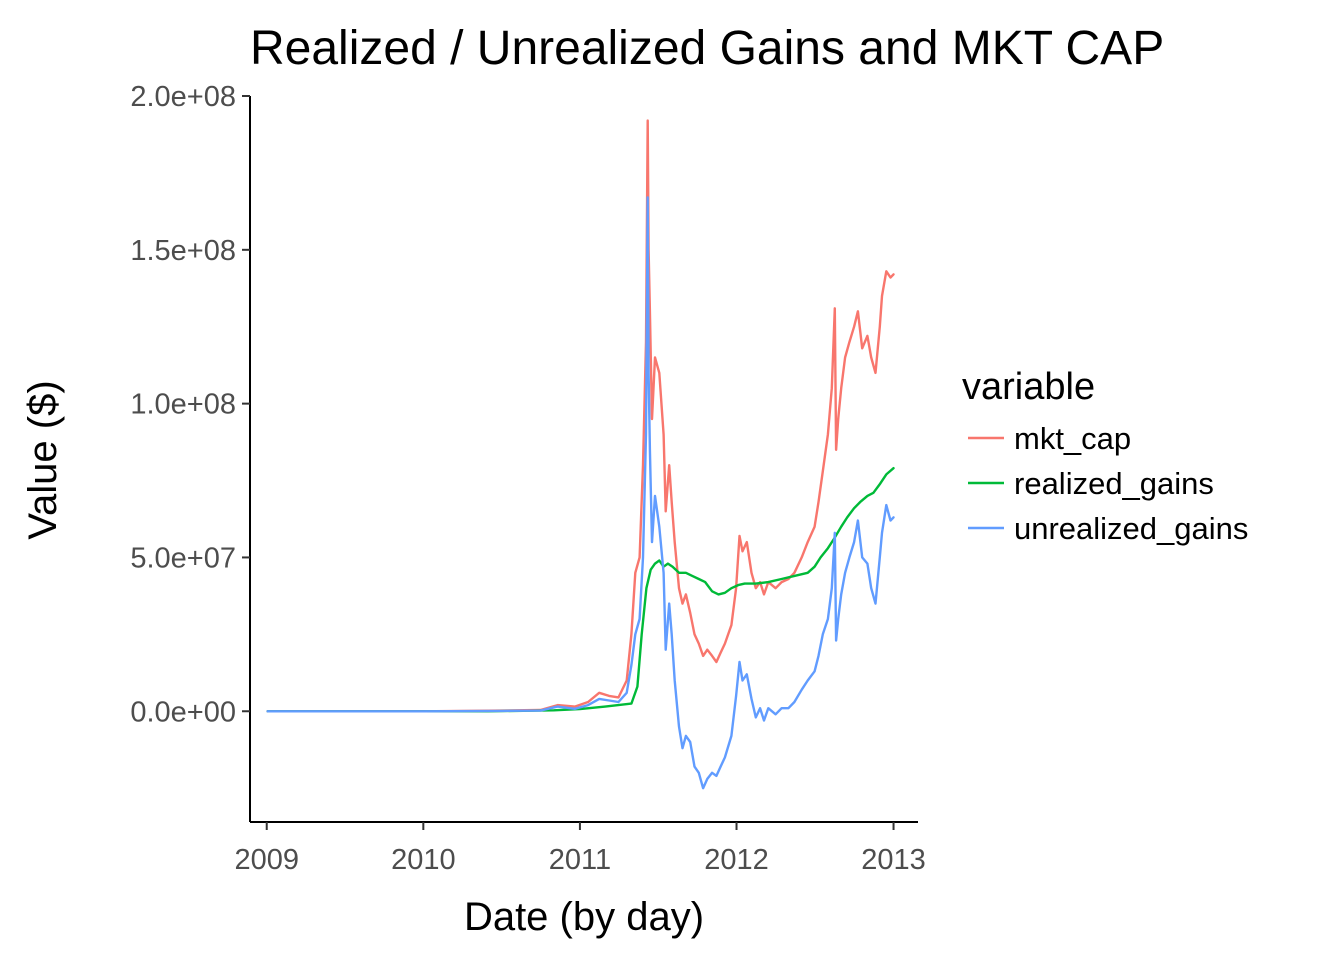 The width and height of the screenshot is (1344, 960). I want to click on y-tick-label: 0.0e+00, so click(183, 712).